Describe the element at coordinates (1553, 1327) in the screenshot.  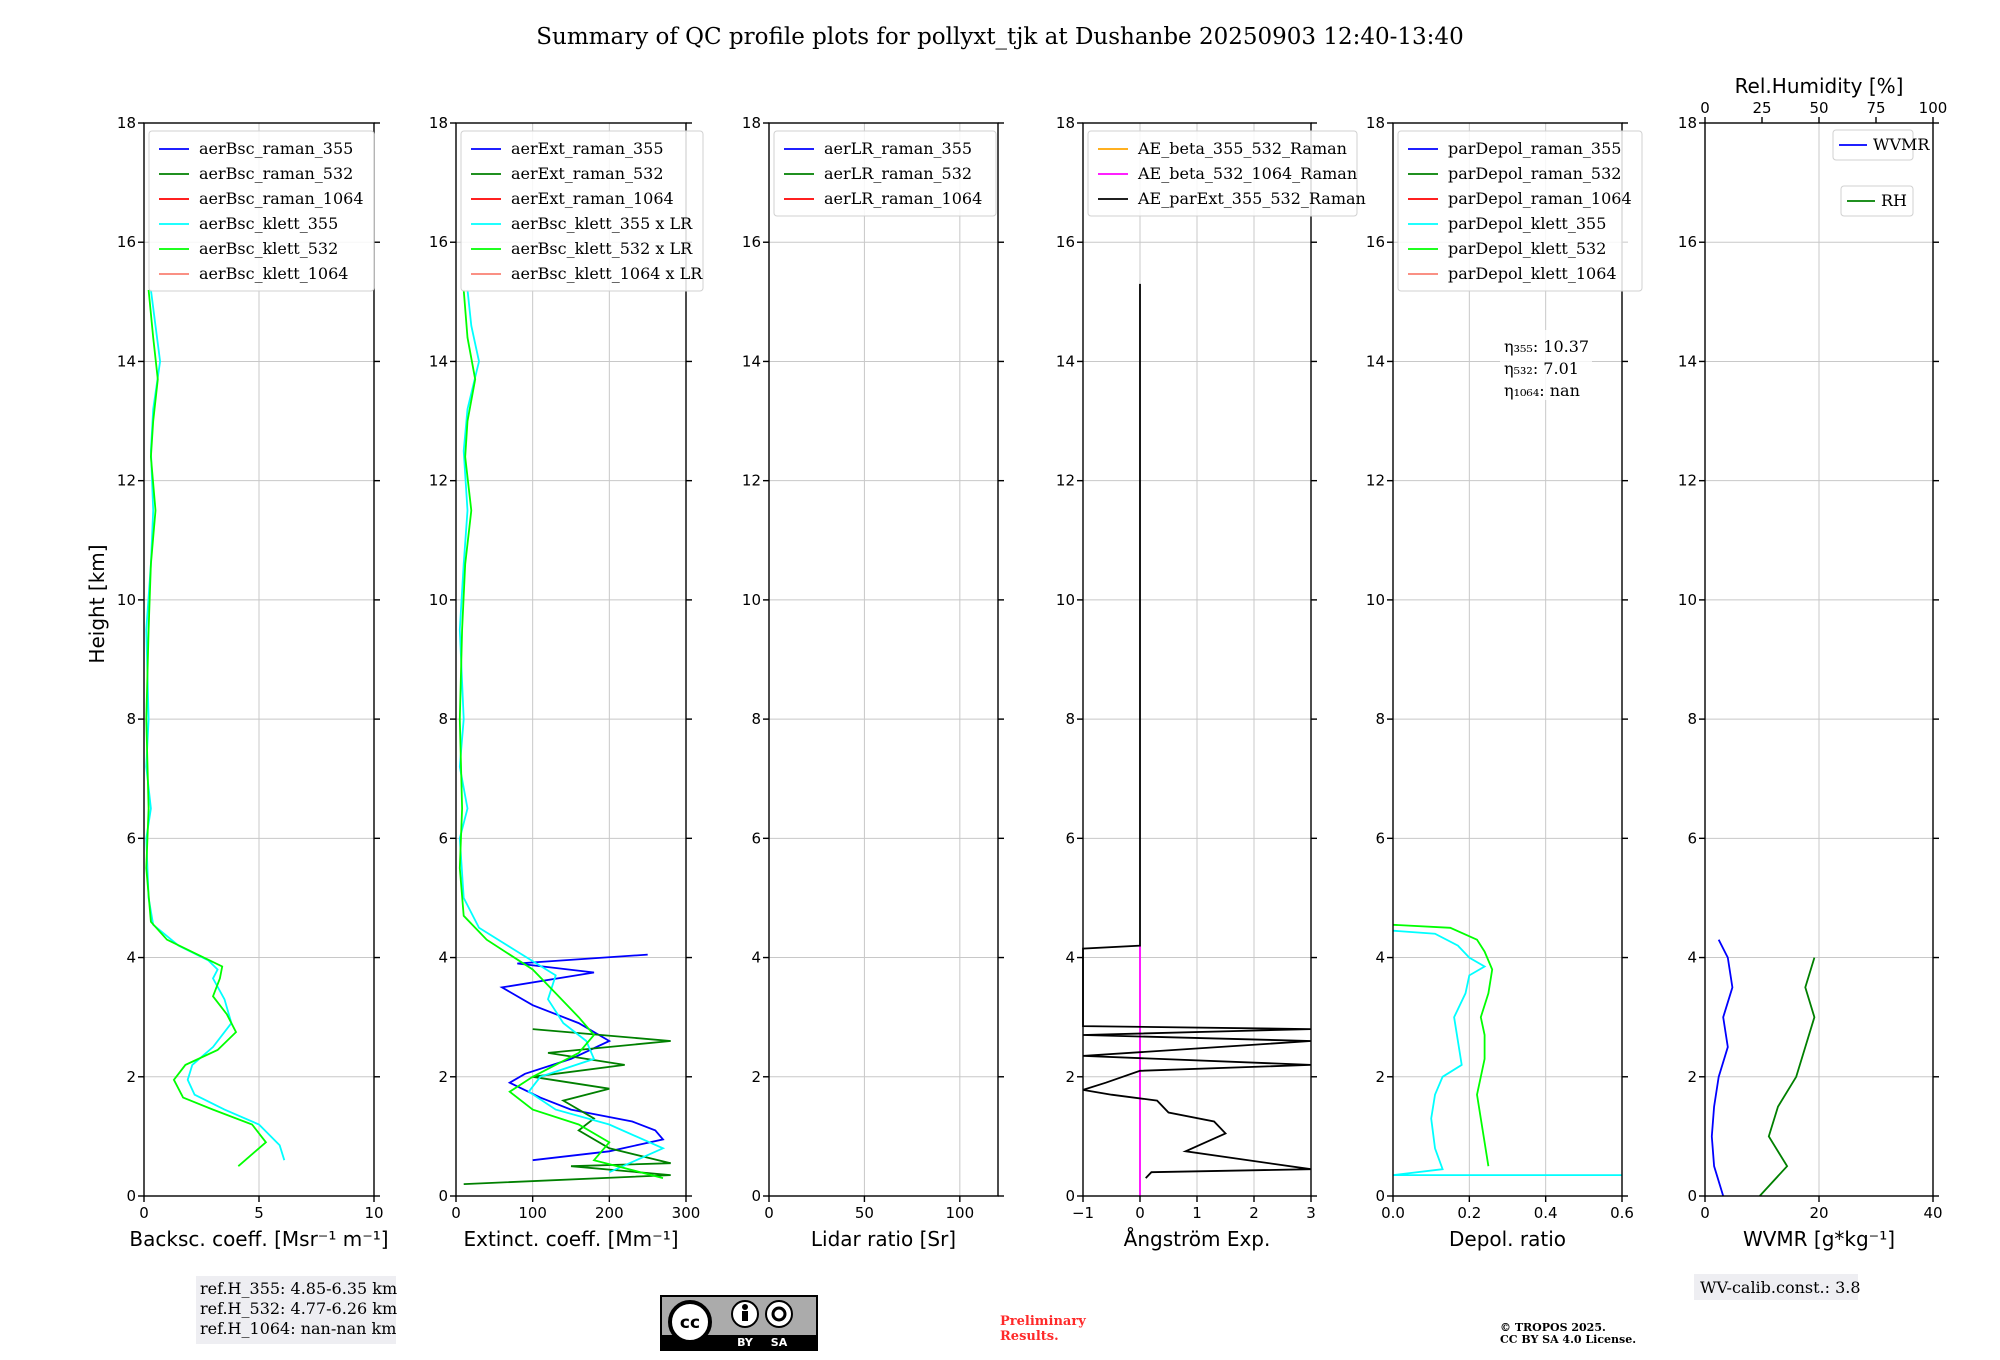
I see `copyright-line-1: © TROPOS 2025.` at that location.